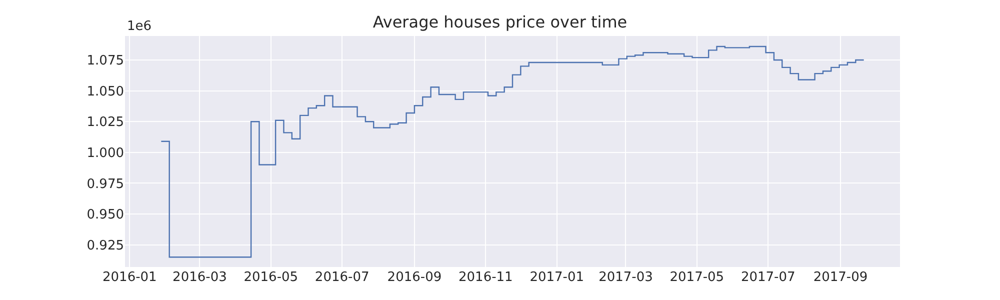 This screenshot has width=1000, height=300. I want to click on x-tick-label: 2016-01, so click(129, 277).